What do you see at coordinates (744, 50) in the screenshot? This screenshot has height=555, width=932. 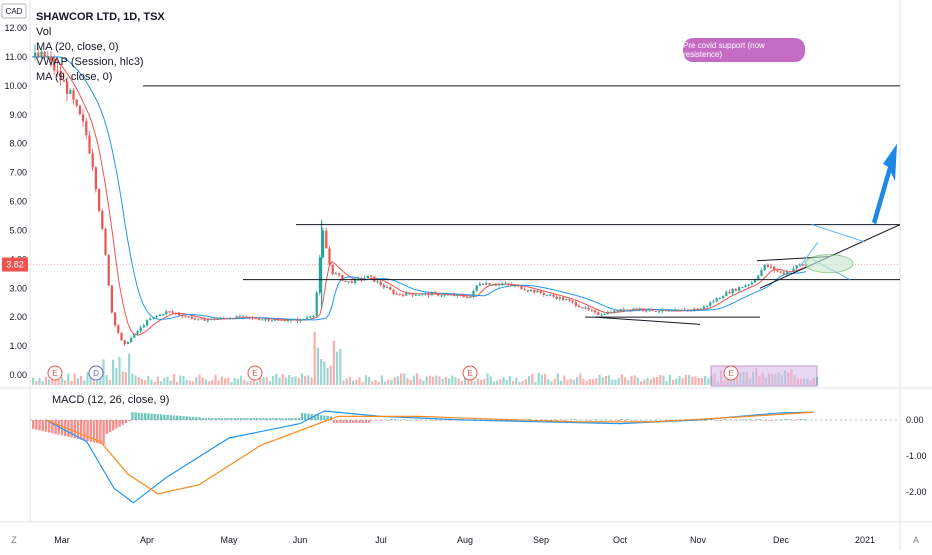 I see `annotation-callout: Pre covid support (now resistence)` at bounding box center [744, 50].